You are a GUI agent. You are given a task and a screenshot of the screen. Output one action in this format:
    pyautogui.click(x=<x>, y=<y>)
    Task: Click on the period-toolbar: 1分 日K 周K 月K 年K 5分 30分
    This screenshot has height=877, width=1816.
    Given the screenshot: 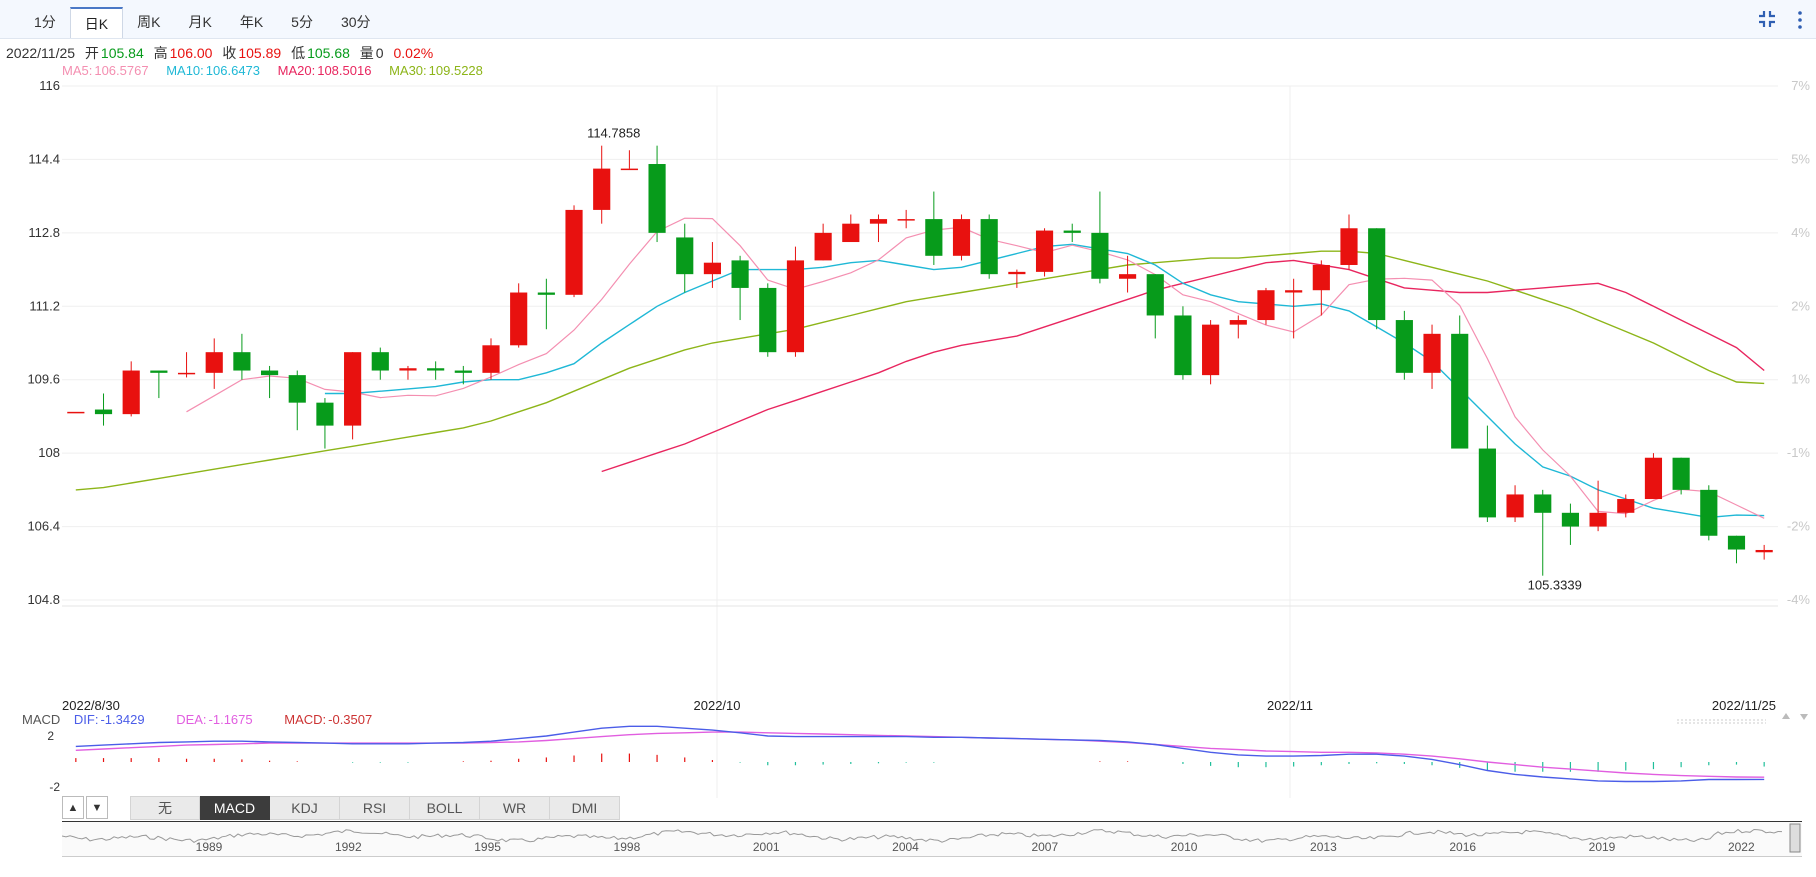 What is the action you would take?
    pyautogui.click(x=908, y=19)
    